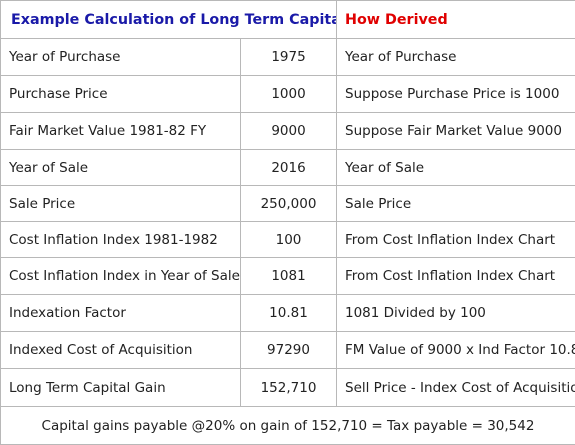  What do you see at coordinates (455, 387) in the screenshot?
I see `row-derivation: Sell Price - Index Cost of Acquisition` at bounding box center [455, 387].